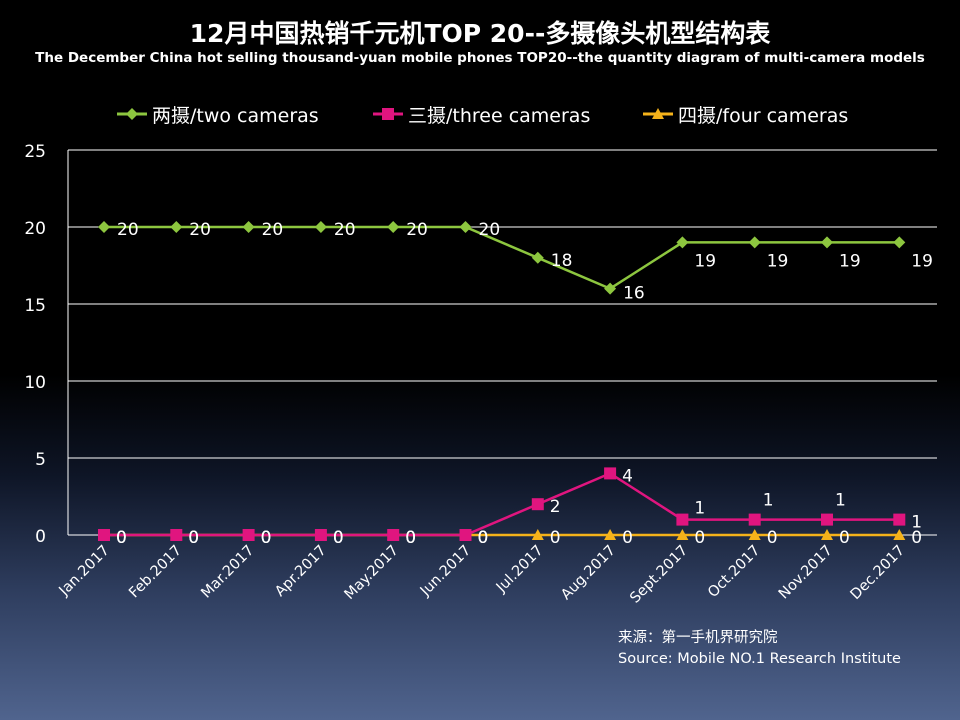 The width and height of the screenshot is (960, 720). Describe the element at coordinates (763, 115) in the screenshot. I see `legend-label: 四摄/four cameras` at that location.